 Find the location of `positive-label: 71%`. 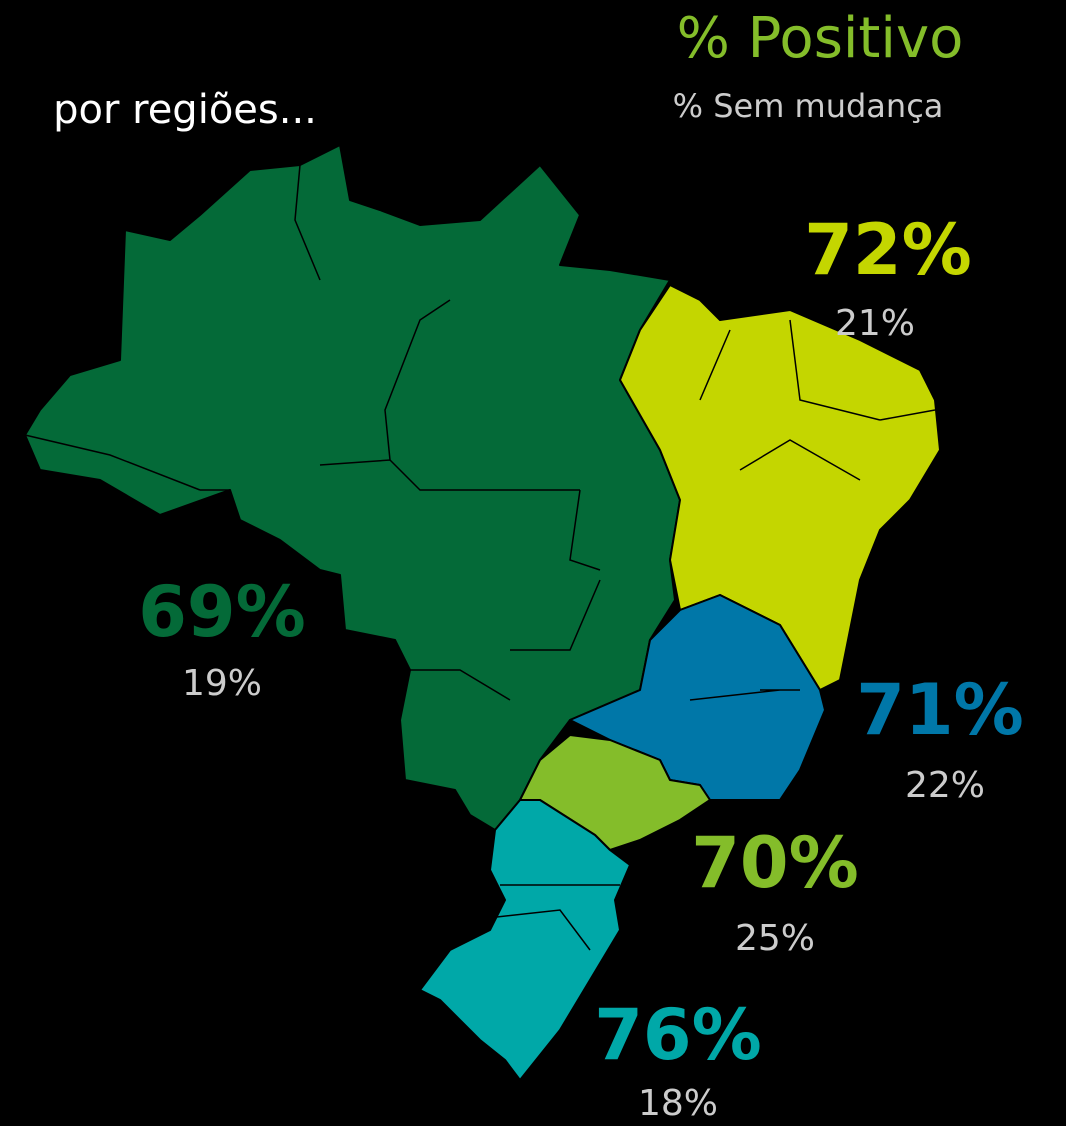

positive-label: 71% is located at coordinates (940, 710).